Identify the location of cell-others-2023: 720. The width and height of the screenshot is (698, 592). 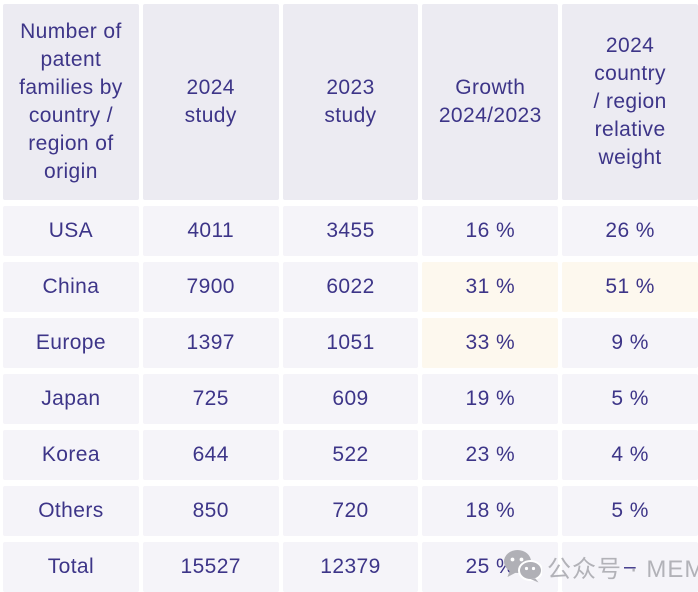
(350, 511).